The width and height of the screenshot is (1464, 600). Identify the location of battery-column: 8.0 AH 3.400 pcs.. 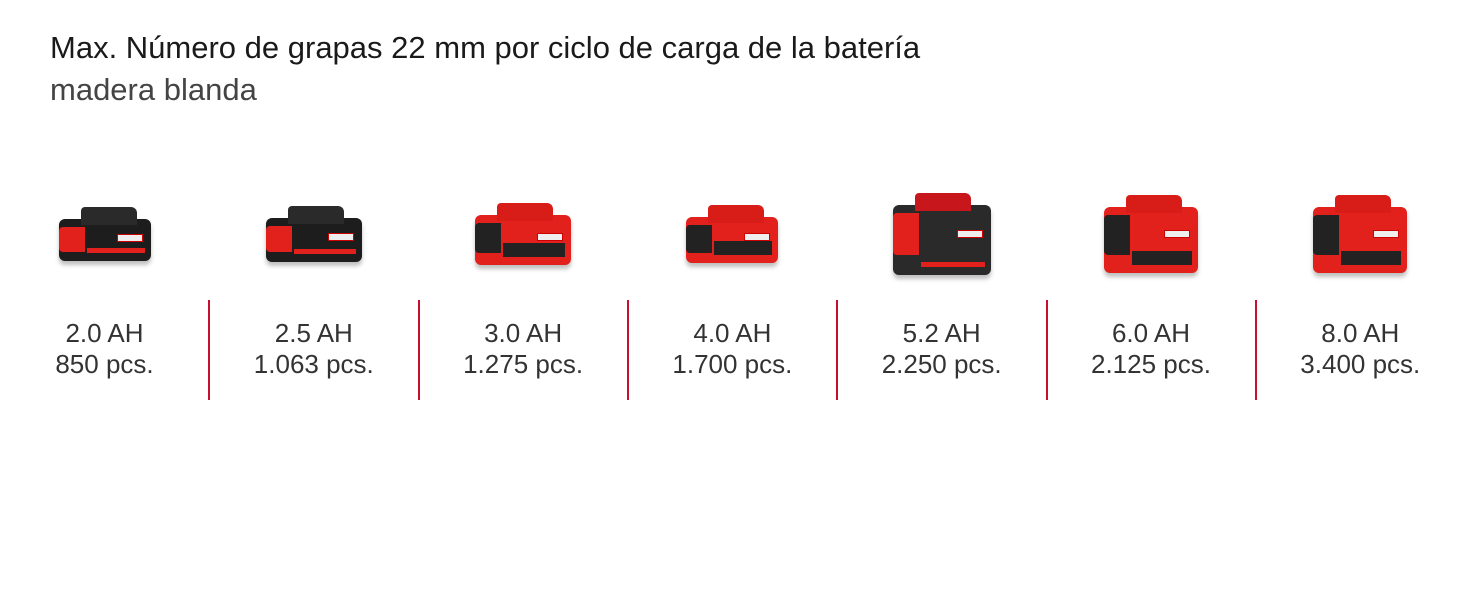
(1360, 285).